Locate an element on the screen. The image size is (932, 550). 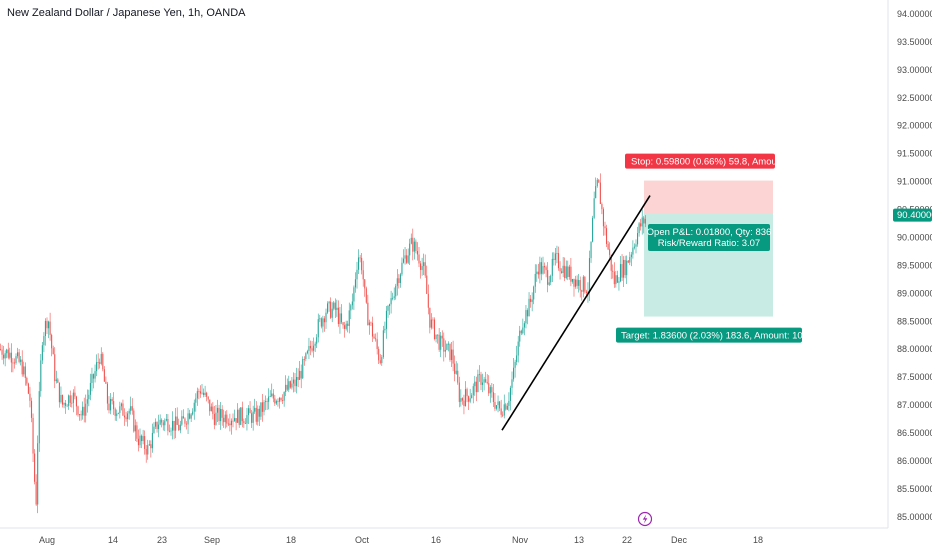
trend-line is located at coordinates (576, 313).